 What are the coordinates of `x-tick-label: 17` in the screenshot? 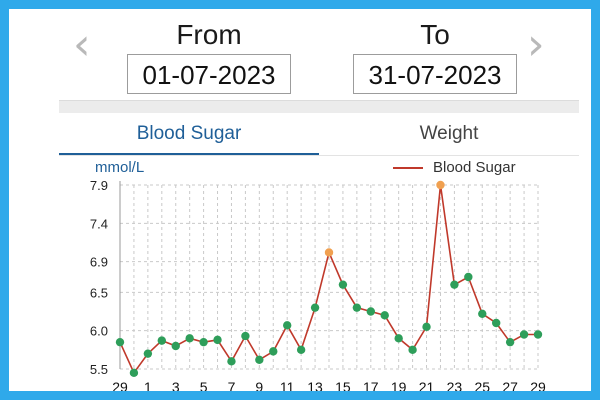 It's located at (371, 385).